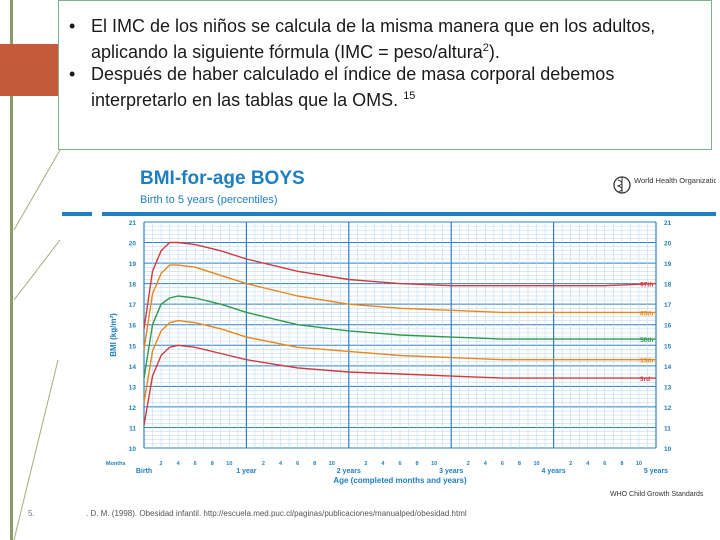 The width and height of the screenshot is (720, 540). I want to click on y-axis-label: BMI (kg/m²), so click(113, 335).